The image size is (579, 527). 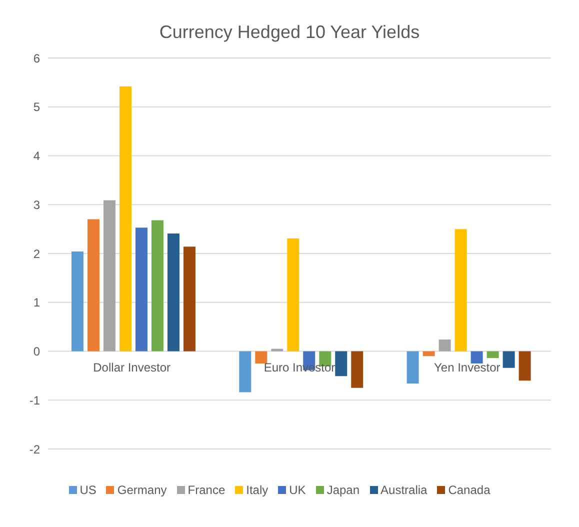 What do you see at coordinates (297, 490) in the screenshot?
I see `legend-label: UK` at bounding box center [297, 490].